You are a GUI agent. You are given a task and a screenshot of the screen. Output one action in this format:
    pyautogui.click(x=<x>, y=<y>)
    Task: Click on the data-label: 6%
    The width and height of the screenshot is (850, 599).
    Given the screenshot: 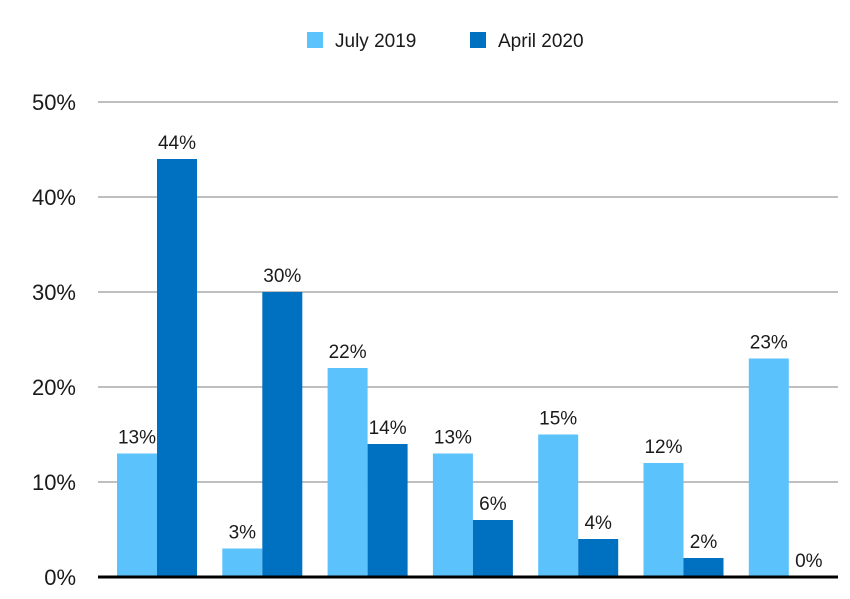 What is the action you would take?
    pyautogui.click(x=493, y=504)
    